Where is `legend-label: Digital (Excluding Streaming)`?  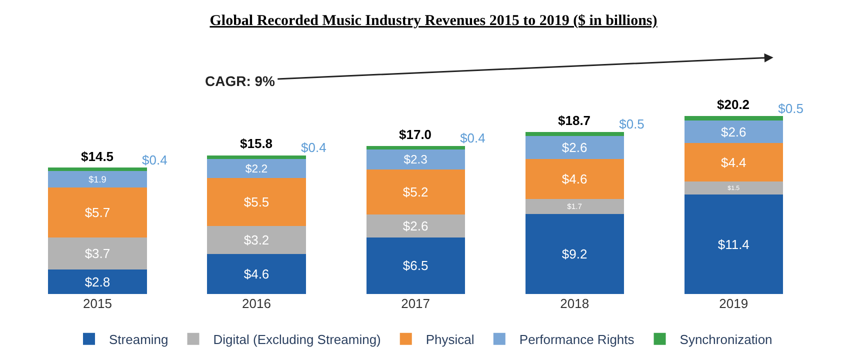 legend-label: Digital (Excluding Streaming) is located at coordinates (297, 339).